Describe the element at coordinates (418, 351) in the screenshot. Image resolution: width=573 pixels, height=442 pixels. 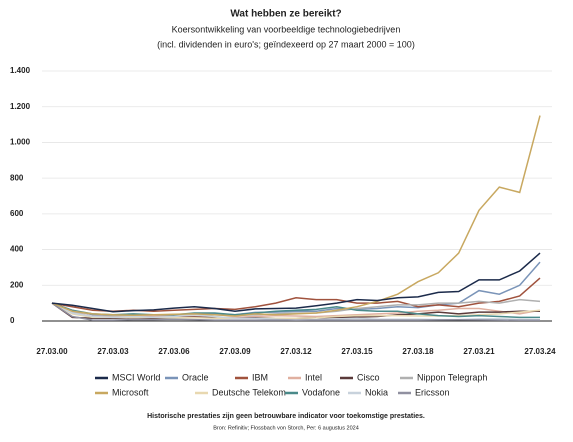
I see `x-tick-label: 27.03.18` at that location.